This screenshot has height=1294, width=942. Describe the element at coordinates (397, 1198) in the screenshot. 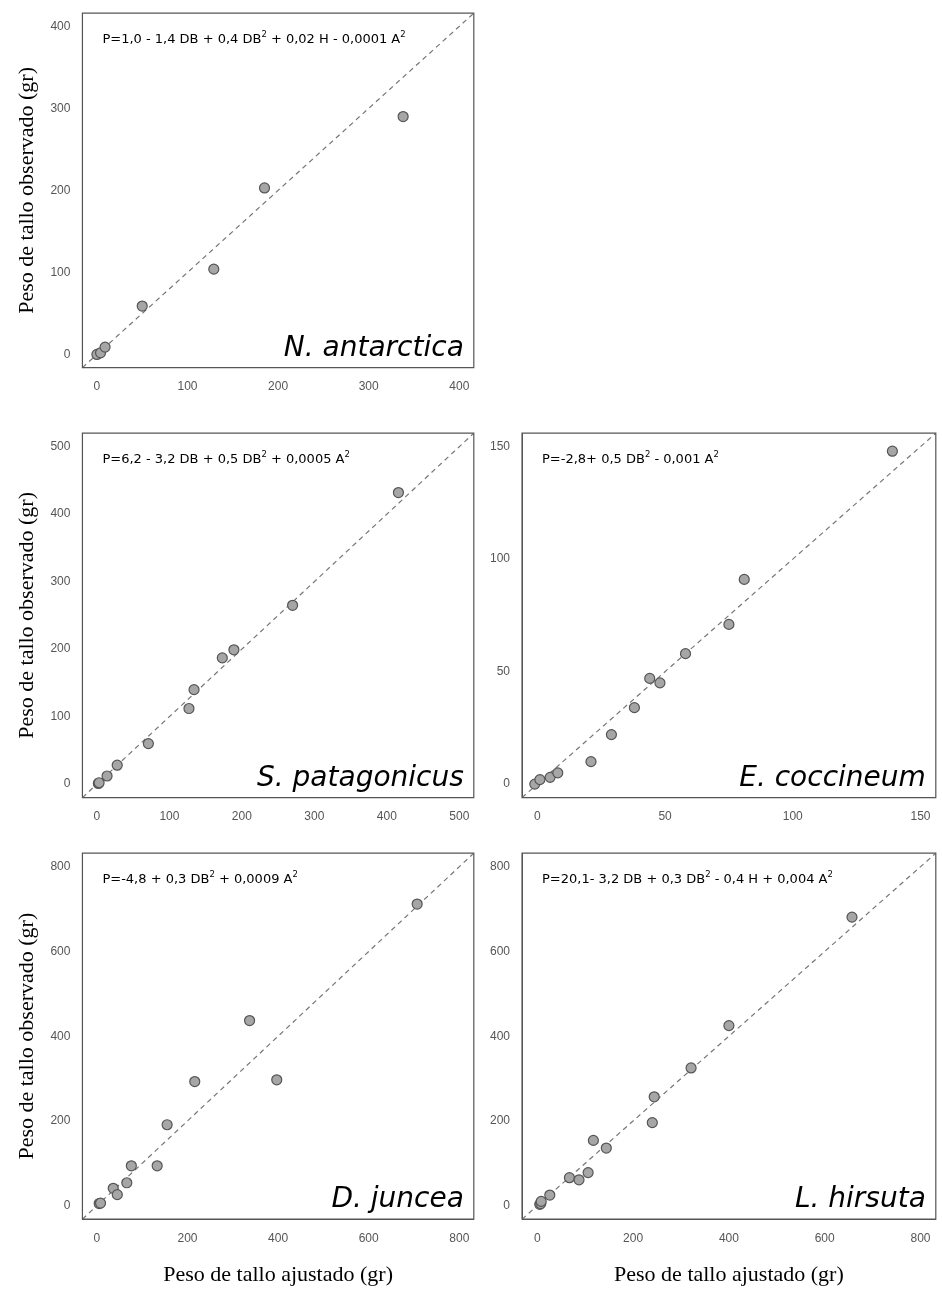

I see `annotation: D. juncea` at that location.